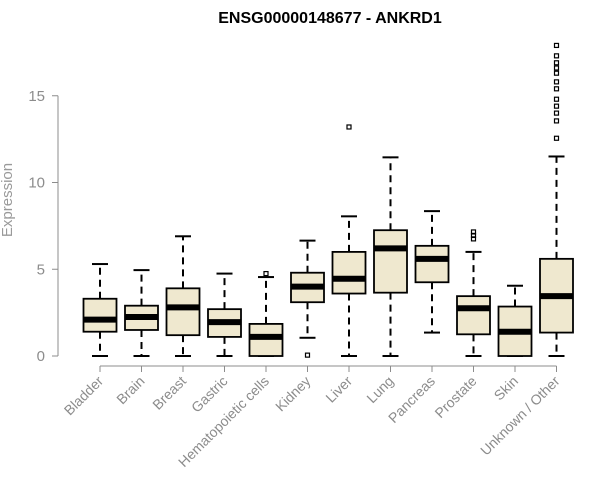  Describe the element at coordinates (141, 313) in the screenshot. I see `box-brain` at that location.